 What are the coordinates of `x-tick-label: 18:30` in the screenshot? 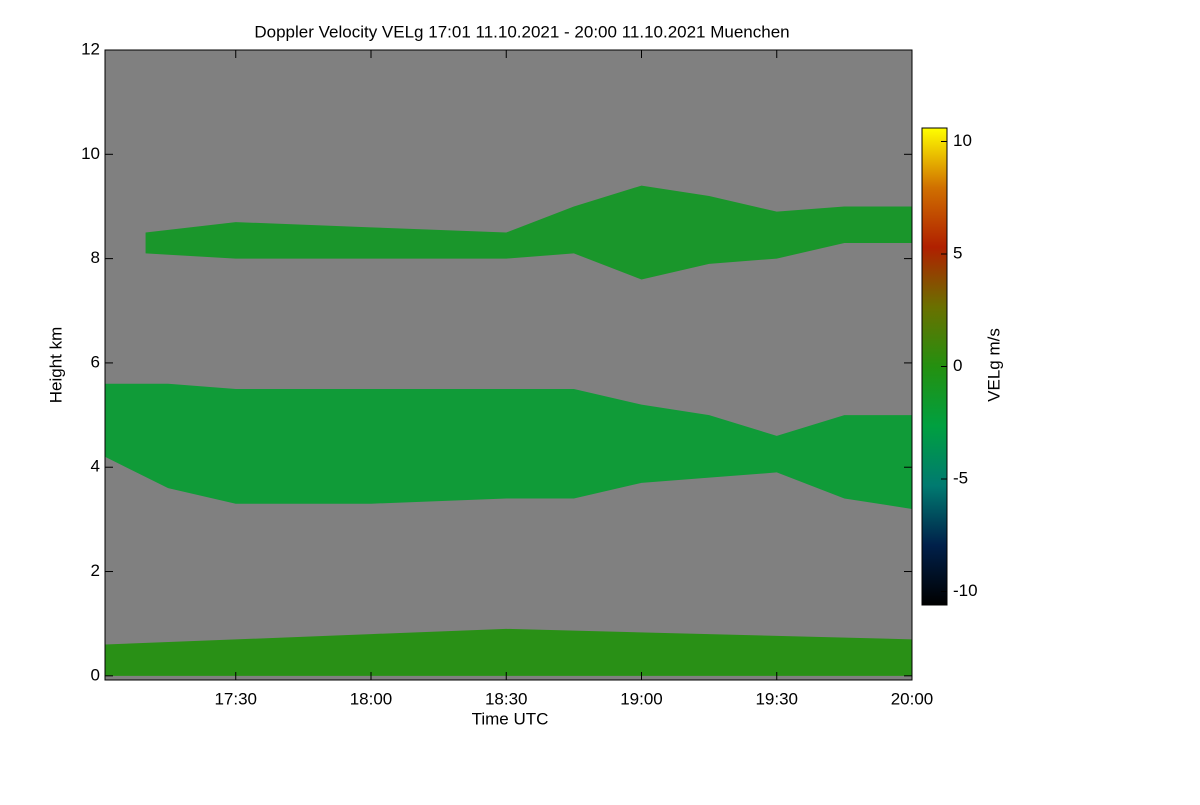 It's located at (506, 698).